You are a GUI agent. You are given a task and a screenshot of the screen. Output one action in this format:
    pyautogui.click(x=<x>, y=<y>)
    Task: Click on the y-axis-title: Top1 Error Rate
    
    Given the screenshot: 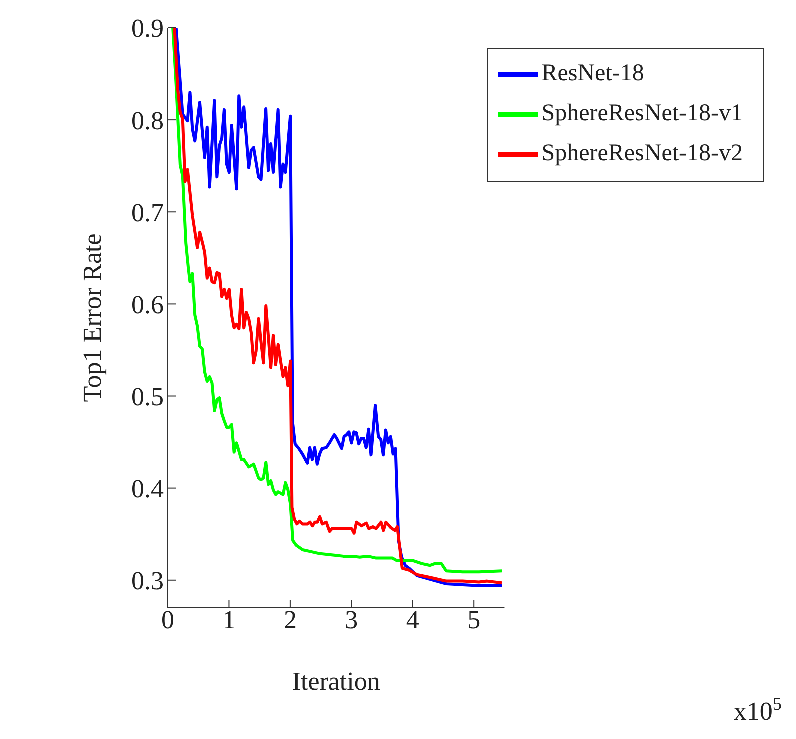 What is the action you would take?
    pyautogui.click(x=93, y=318)
    